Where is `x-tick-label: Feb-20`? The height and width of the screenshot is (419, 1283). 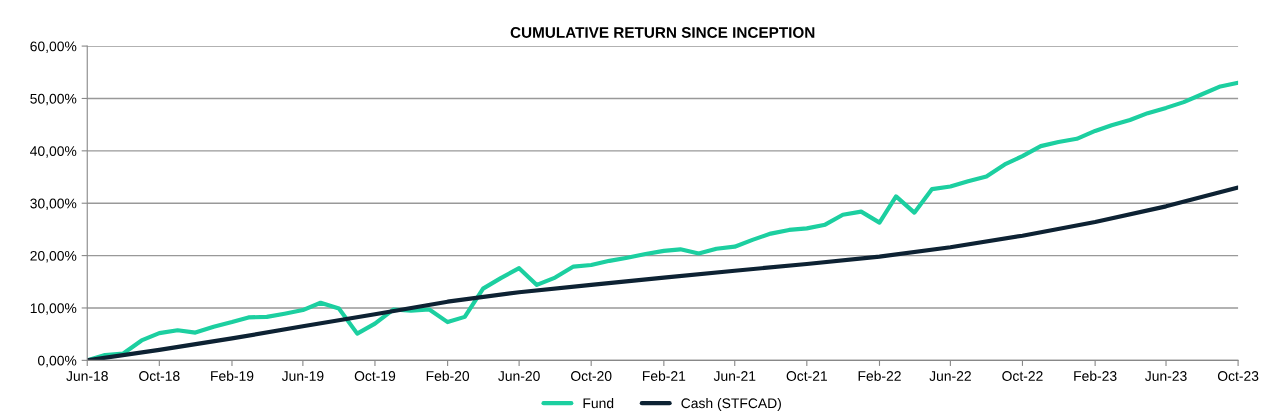 x-tick-label: Feb-20 is located at coordinates (448, 375).